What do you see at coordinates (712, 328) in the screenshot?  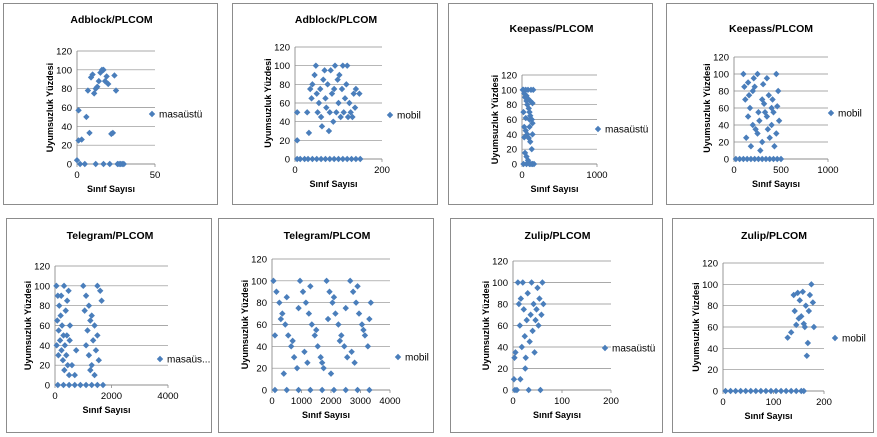 I see `y-tick-label: 60` at bounding box center [712, 328].